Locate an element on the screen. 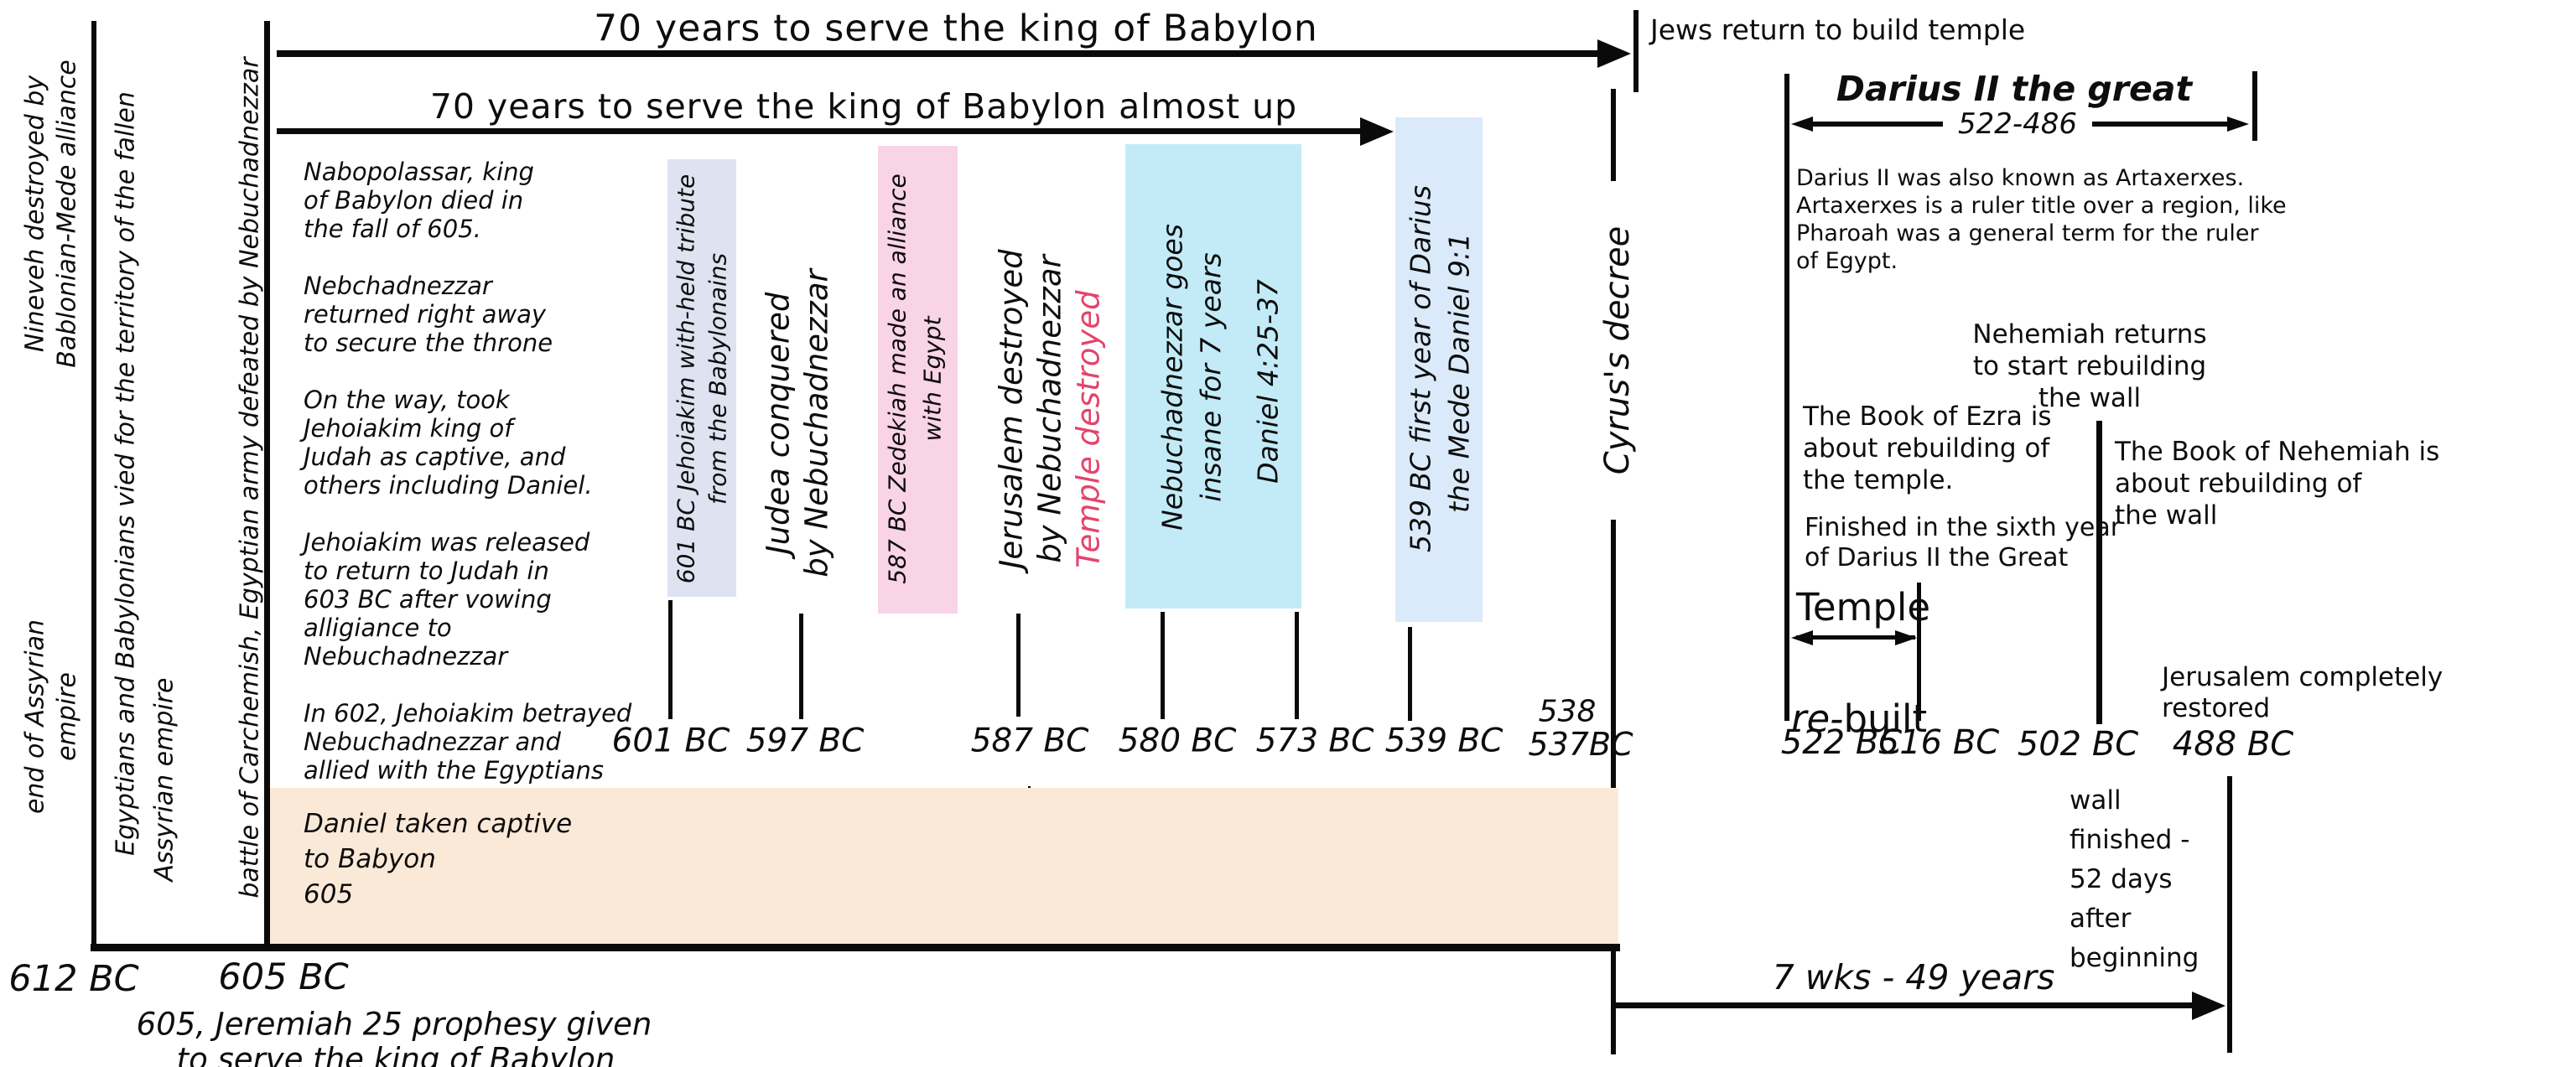 This screenshot has width=2576, height=1067. arrow70-label: 70 years to serve the king of Babylon is located at coordinates (956, 28).